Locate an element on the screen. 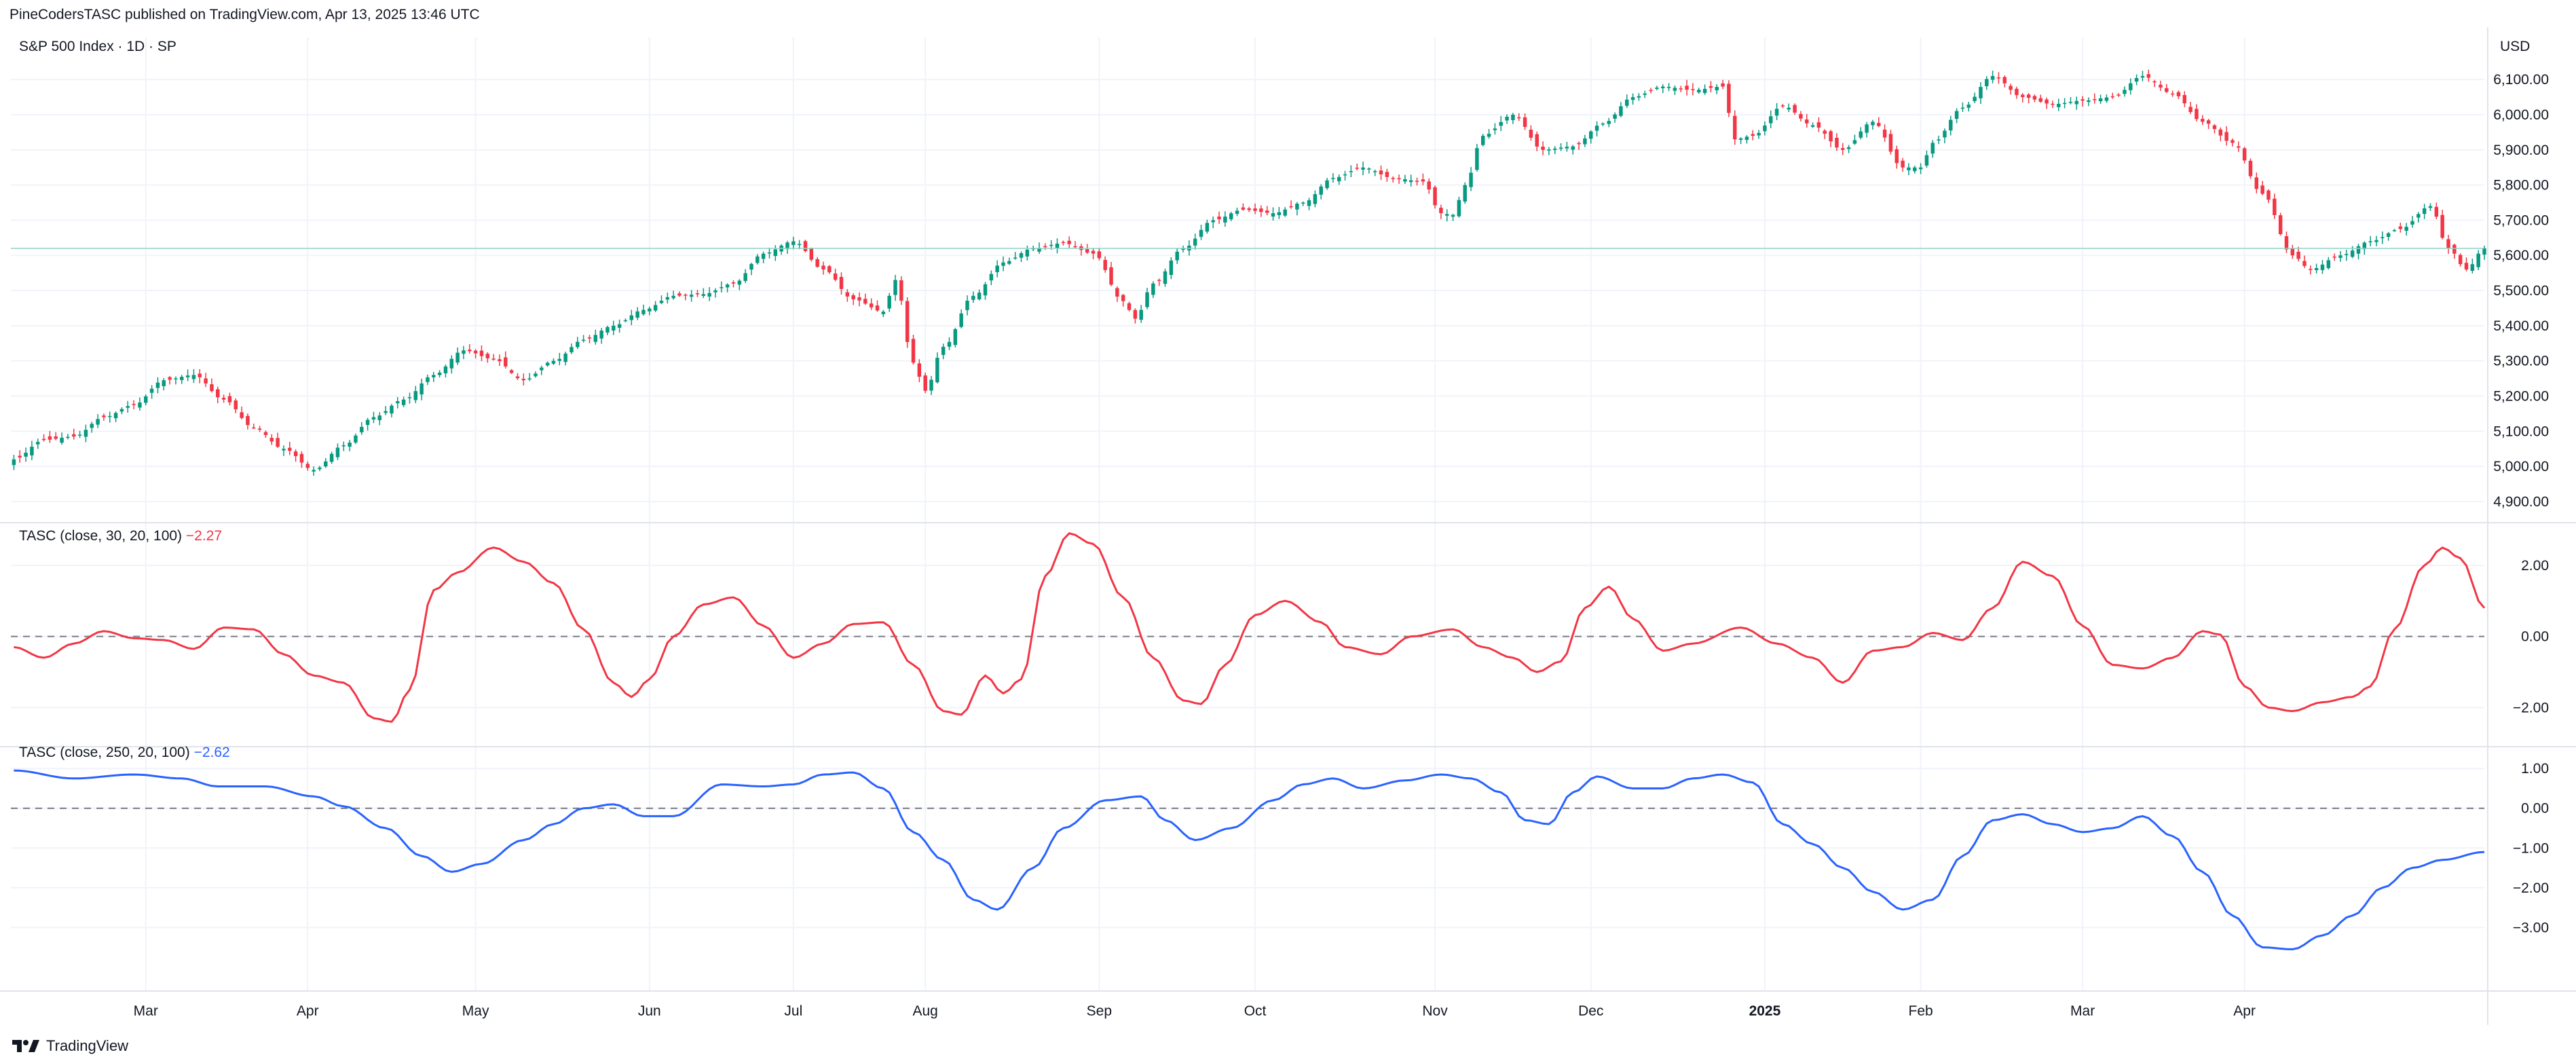  price-axis-tick-label: 5,800.00 is located at coordinates (2521, 185).